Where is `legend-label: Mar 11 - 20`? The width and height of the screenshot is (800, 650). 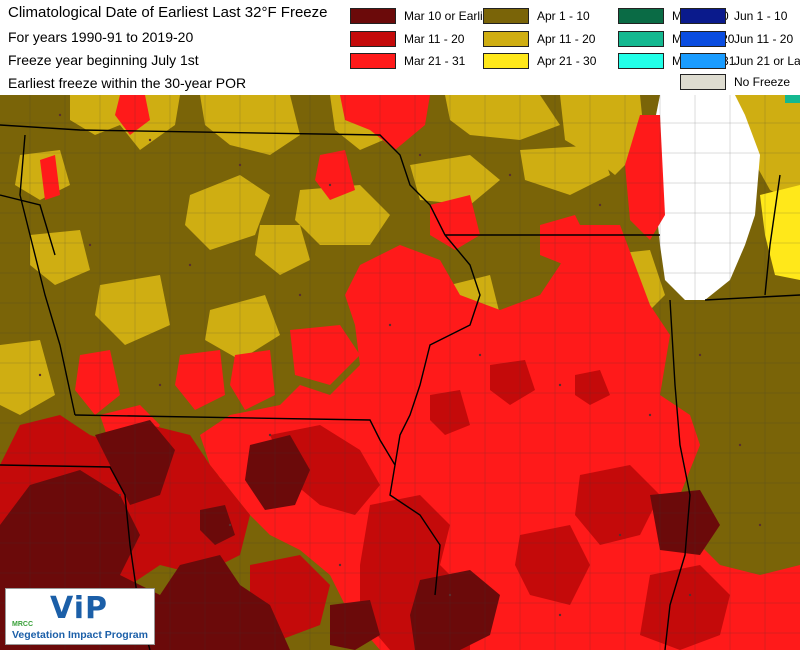
legend-label: Mar 11 - 20 is located at coordinates (434, 38).